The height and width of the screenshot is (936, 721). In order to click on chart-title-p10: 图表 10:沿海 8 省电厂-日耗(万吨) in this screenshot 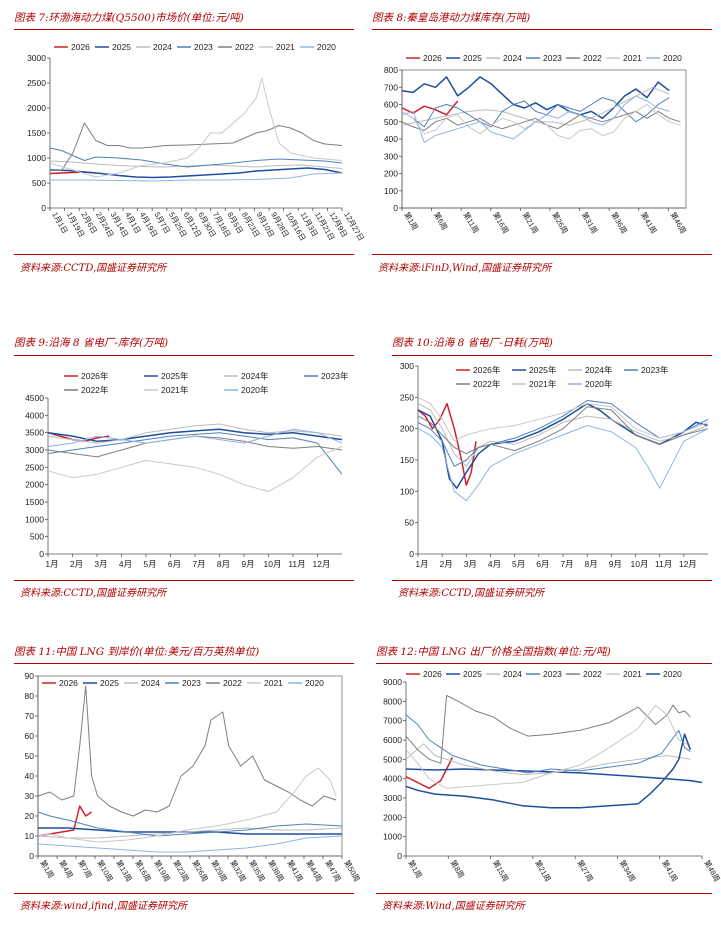, I will do `click(472, 343)`.